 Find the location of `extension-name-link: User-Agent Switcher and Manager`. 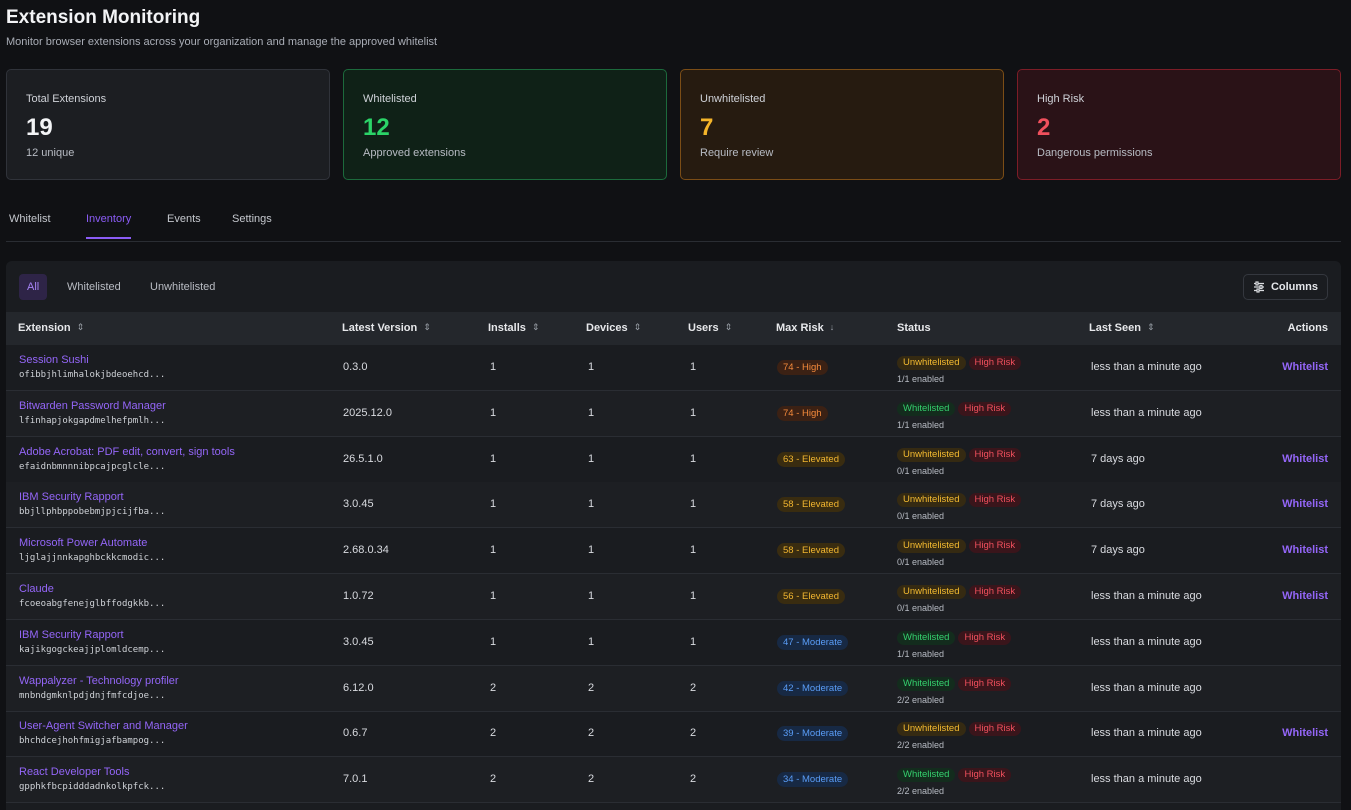

extension-name-link: User-Agent Switcher and Manager is located at coordinates (103, 726).